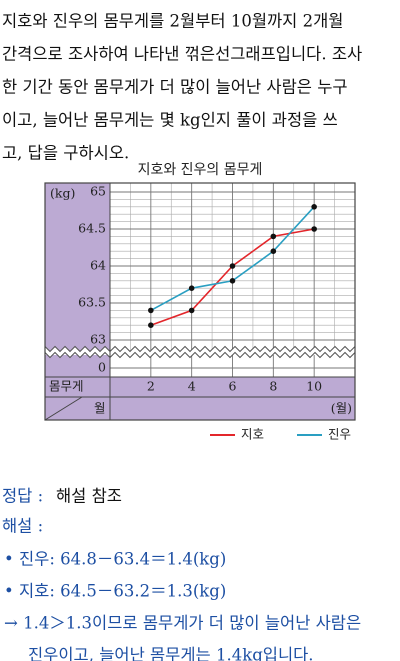 This screenshot has width=400, height=661. What do you see at coordinates (115, 591) in the screenshot?
I see `explanation-line: • 지호: 64.5－63.2＝1.3(kg)` at bounding box center [115, 591].